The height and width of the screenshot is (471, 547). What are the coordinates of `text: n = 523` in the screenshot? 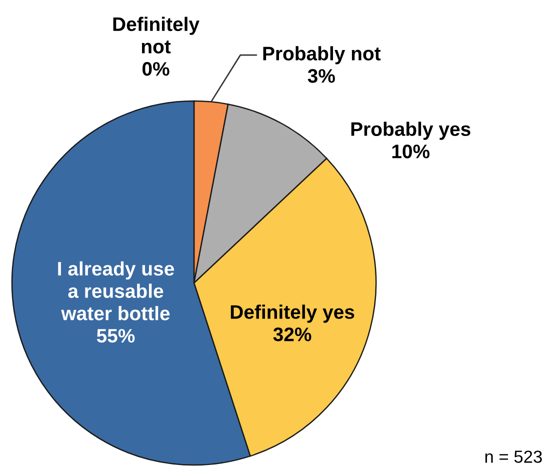 It's located at (513, 456).